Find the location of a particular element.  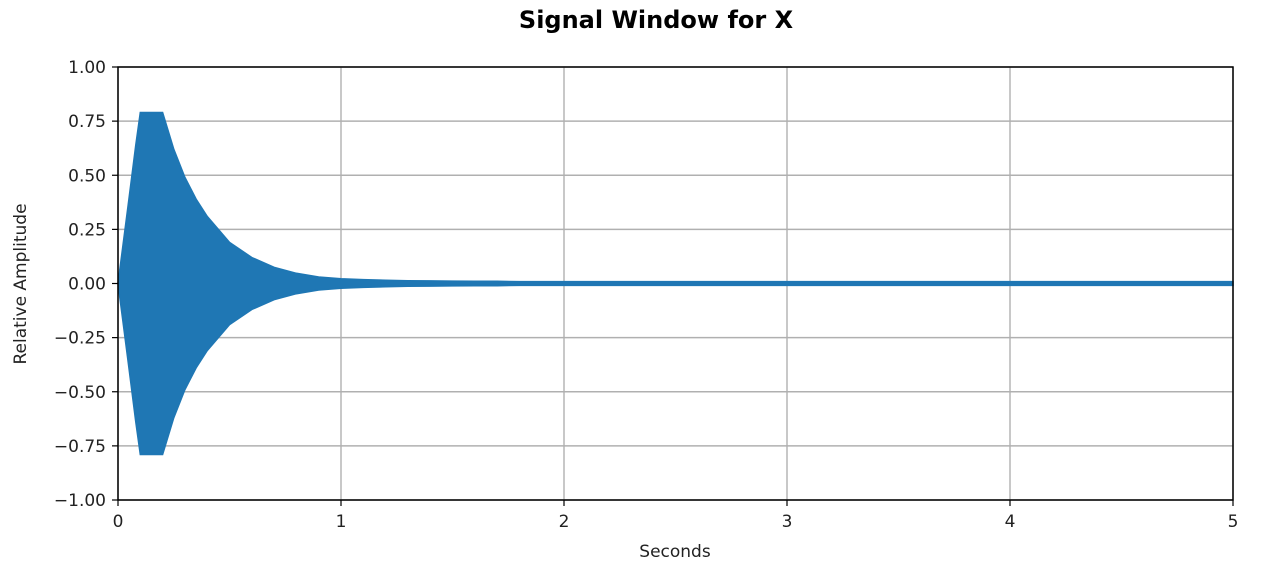

x-tick-label: 4 is located at coordinates (1010, 522).